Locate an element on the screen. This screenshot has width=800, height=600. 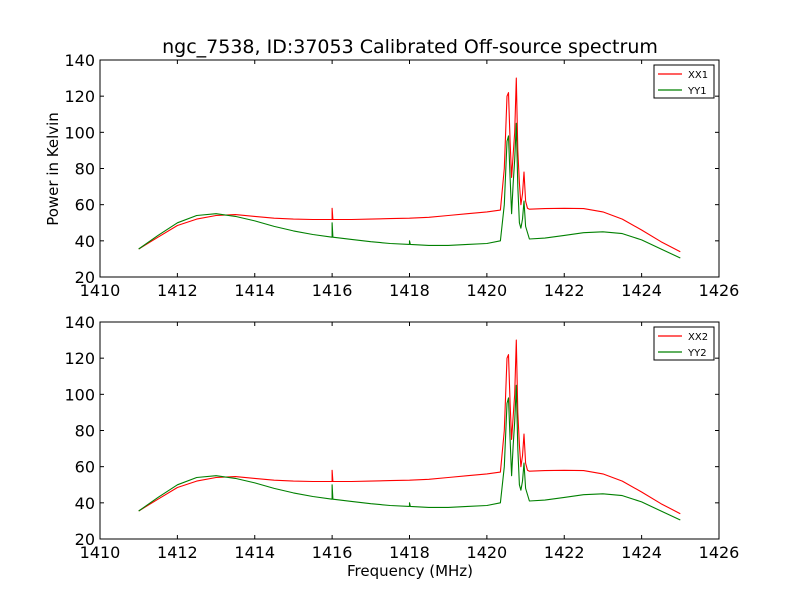
y-axis-label: Power in Kelvin is located at coordinates (53, 169).